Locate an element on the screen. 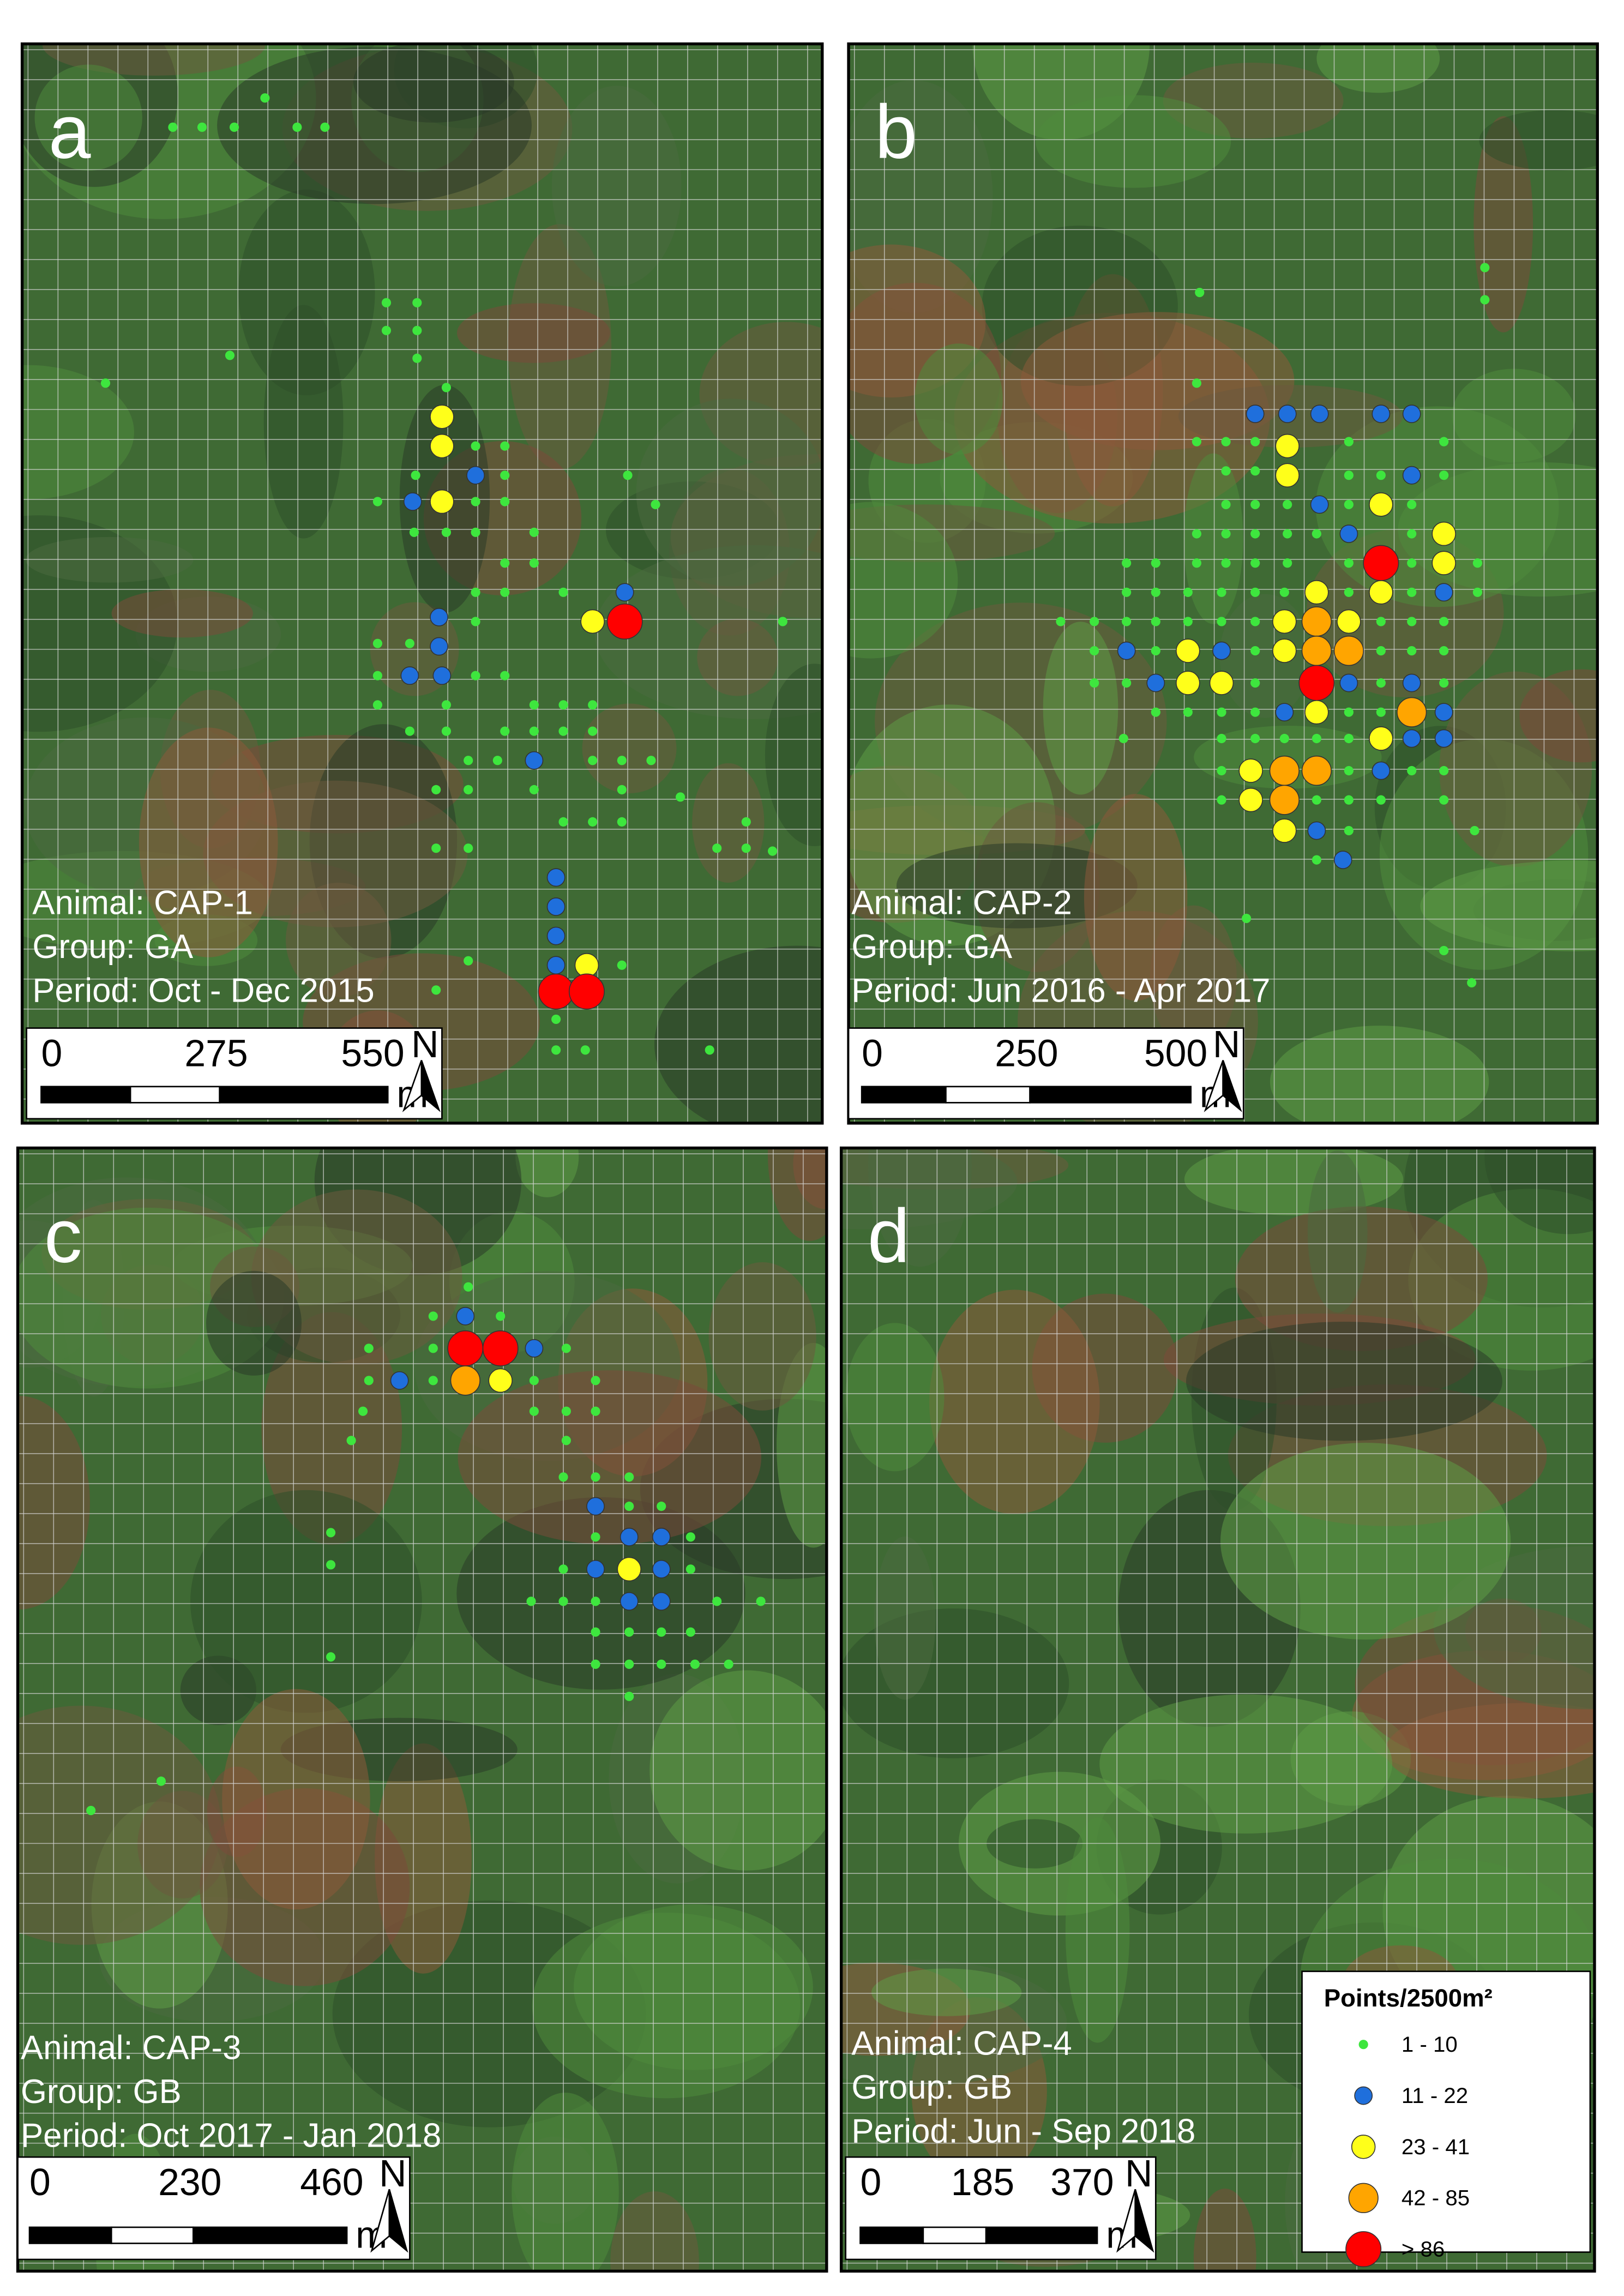 The image size is (1624, 2296). scale-label: 250 is located at coordinates (1026, 1053).